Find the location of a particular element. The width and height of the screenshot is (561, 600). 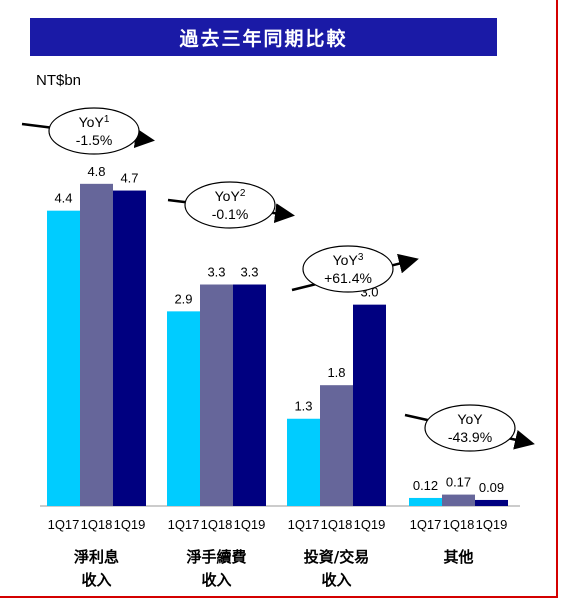

yoy-label: YoY1 is located at coordinates (94, 122).